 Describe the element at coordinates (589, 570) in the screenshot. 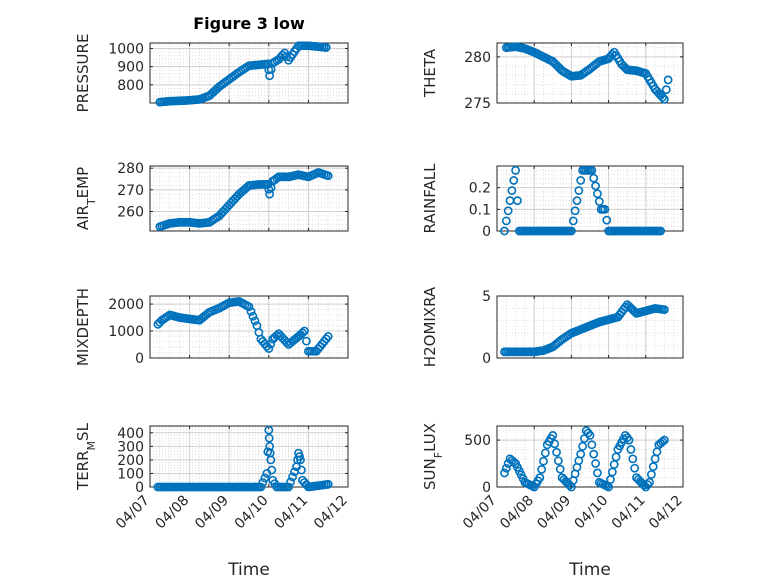

I see `x-axis-label: Time` at that location.